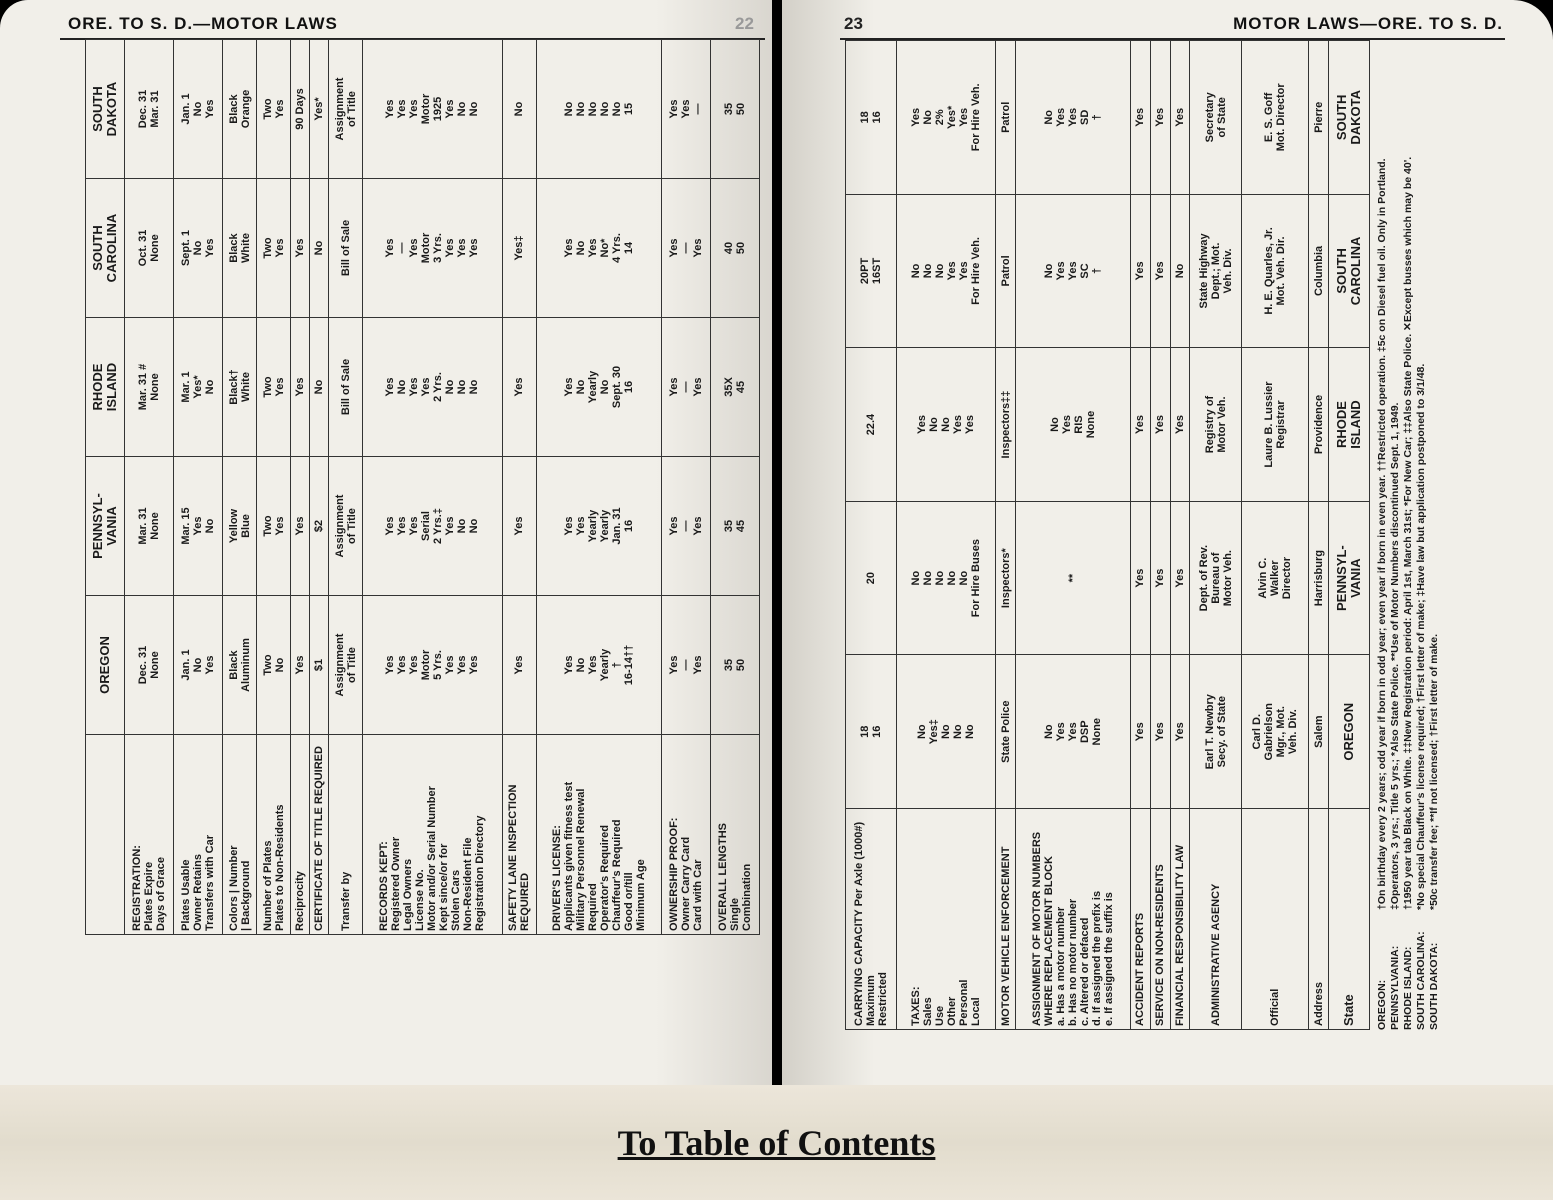 The height and width of the screenshot is (1200, 1553). I want to click on cell: $1, so click(319, 665).